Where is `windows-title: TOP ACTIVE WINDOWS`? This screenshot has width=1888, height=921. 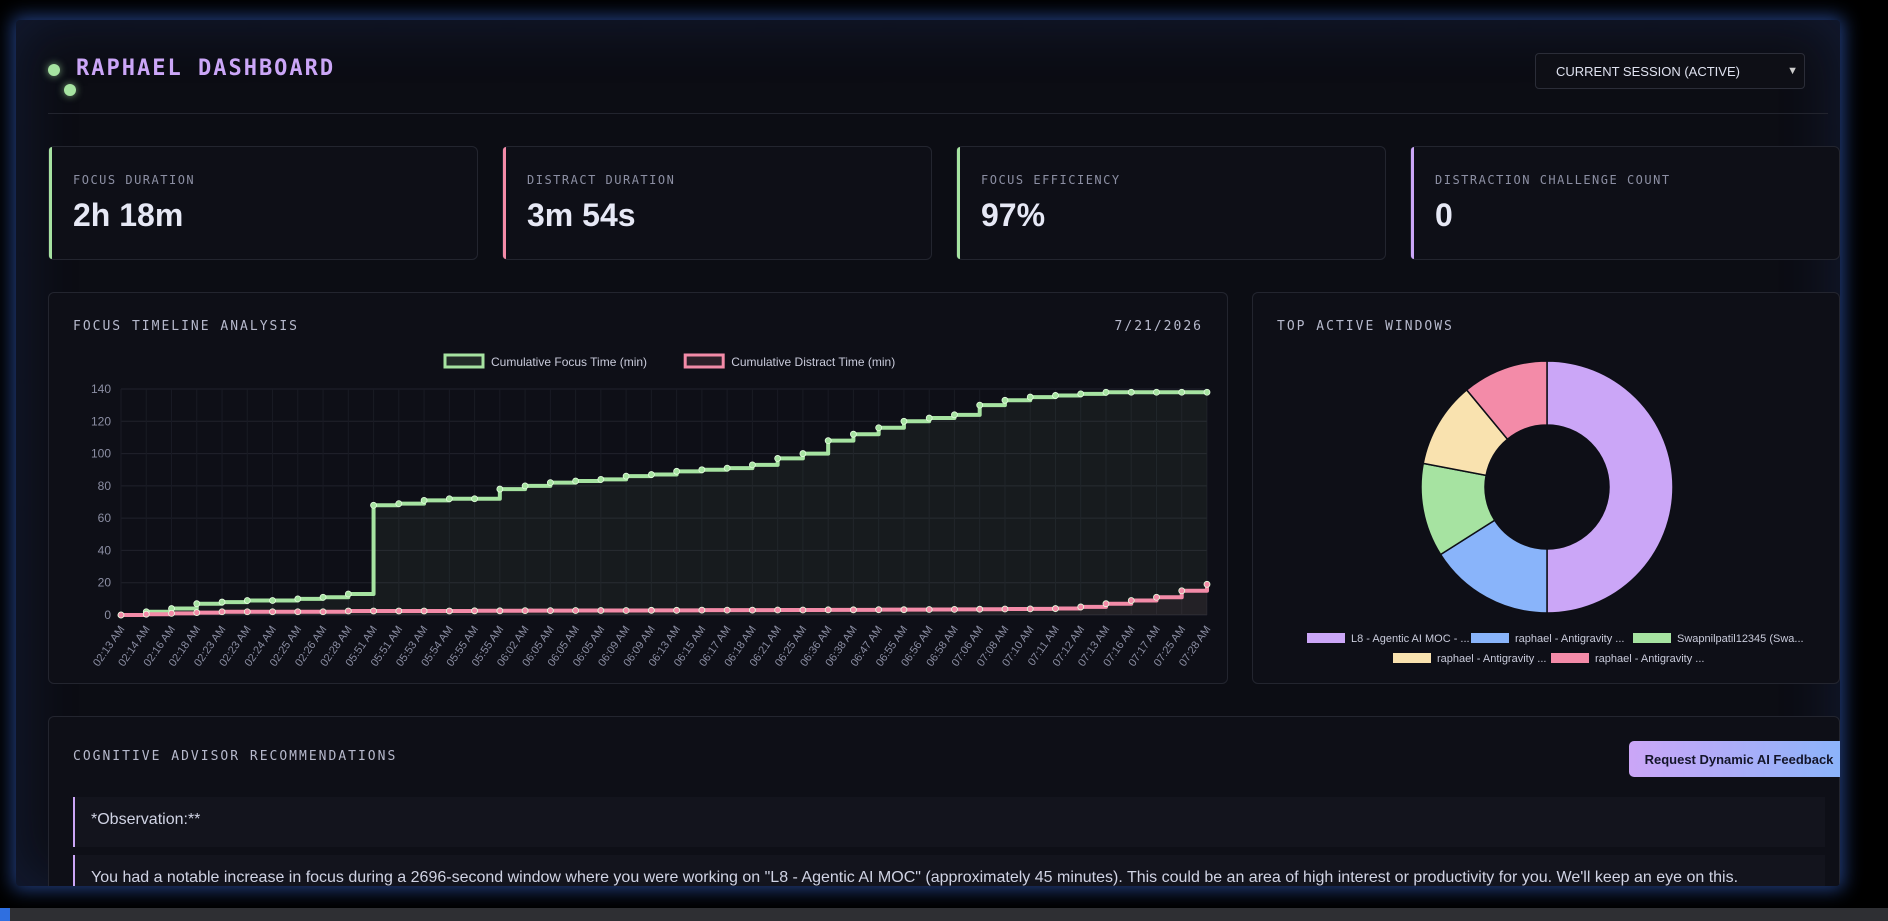 windows-title: TOP ACTIVE WINDOWS is located at coordinates (1365, 326).